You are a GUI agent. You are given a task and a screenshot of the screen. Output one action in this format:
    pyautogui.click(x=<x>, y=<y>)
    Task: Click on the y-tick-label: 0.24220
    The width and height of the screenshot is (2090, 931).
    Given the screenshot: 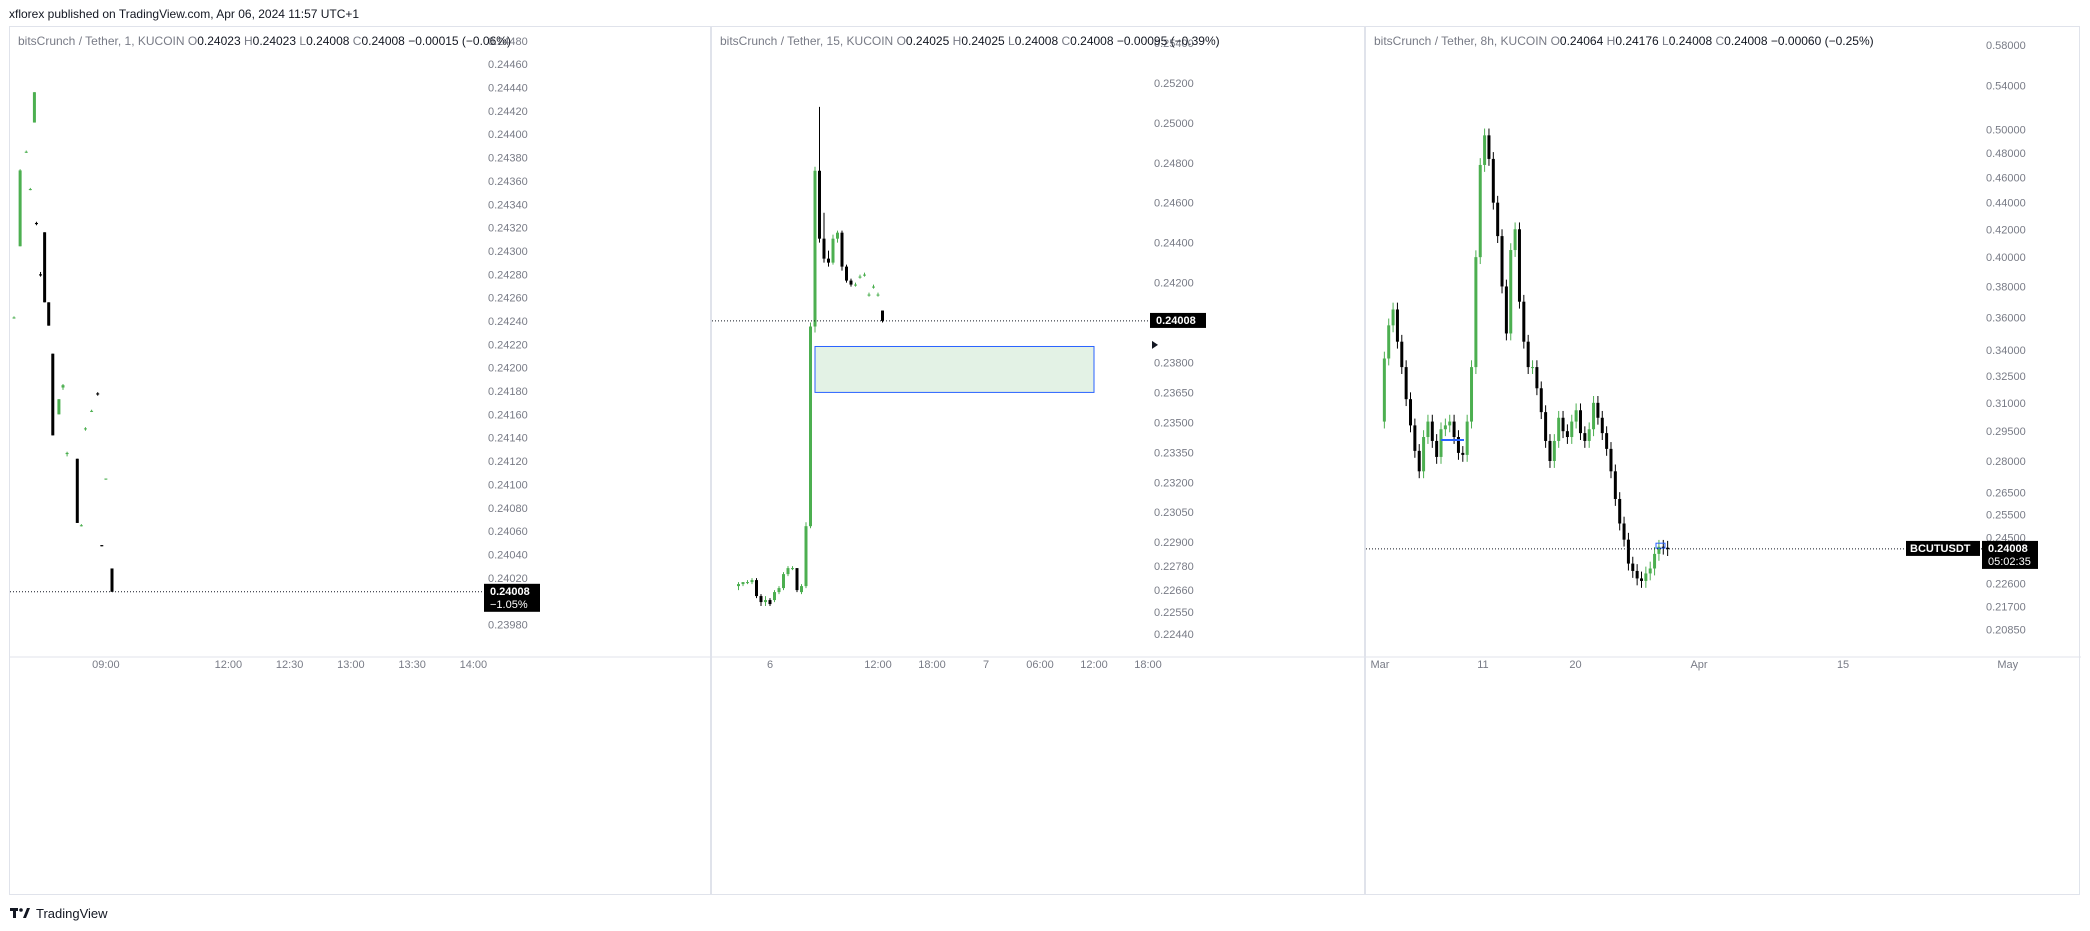 What is the action you would take?
    pyautogui.click(x=508, y=345)
    